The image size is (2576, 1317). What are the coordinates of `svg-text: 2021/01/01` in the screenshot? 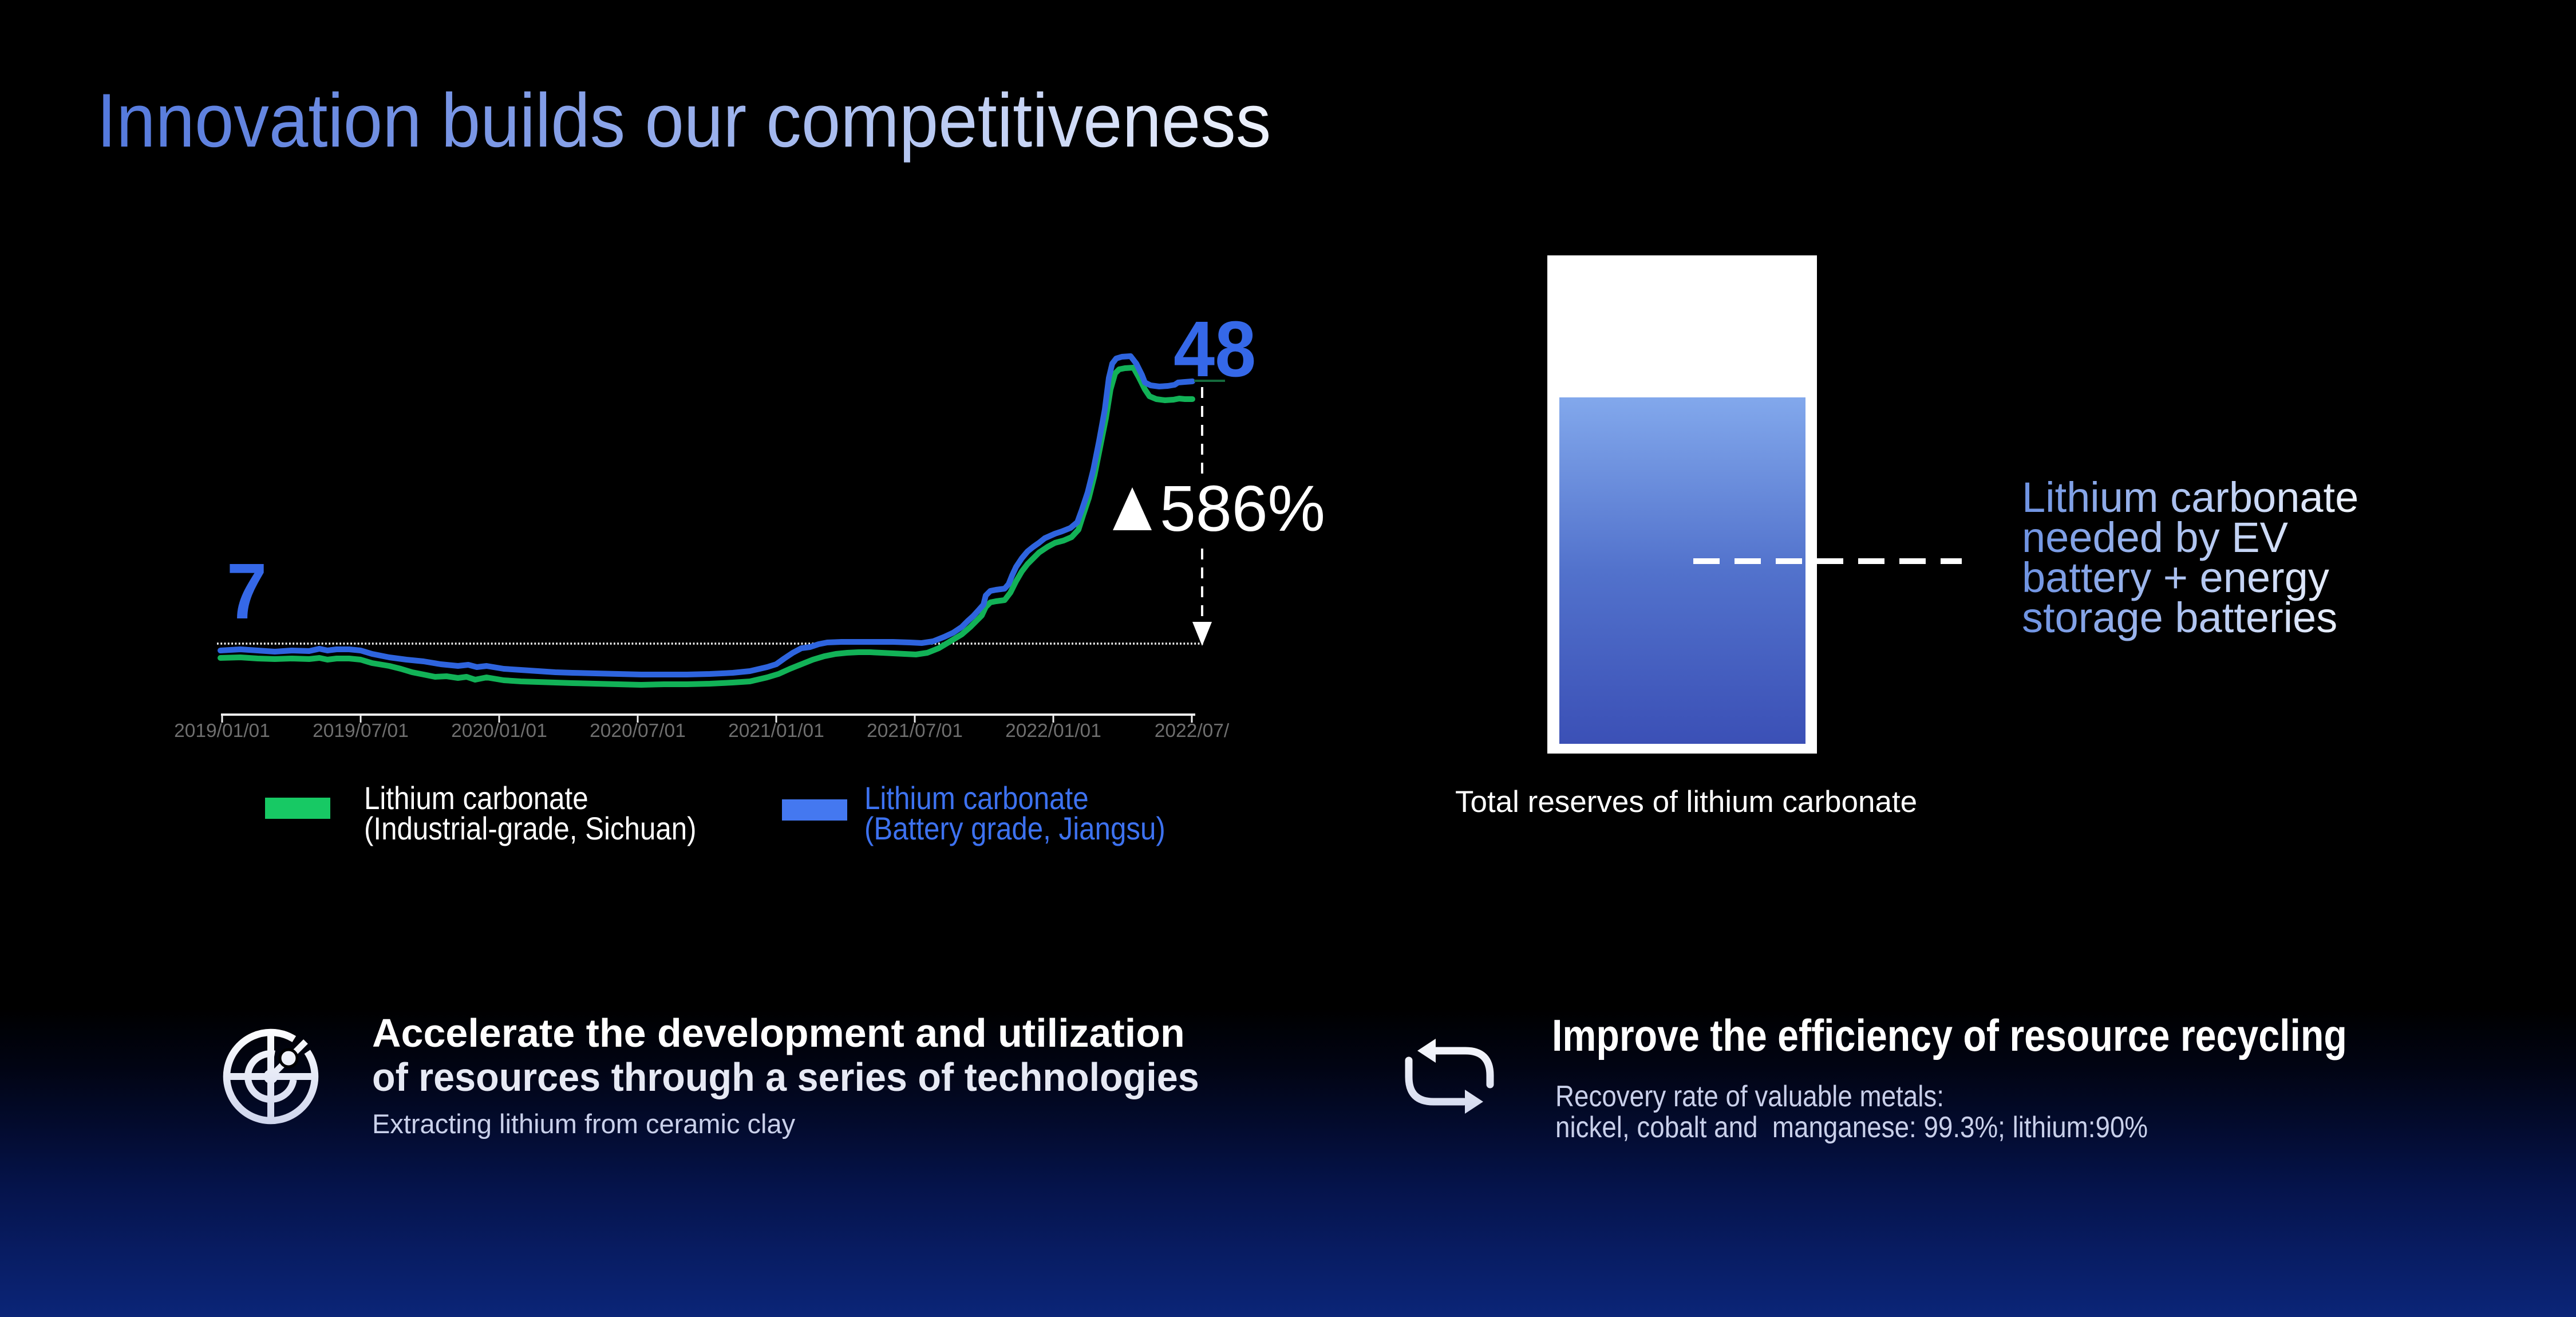 It's located at (776, 731).